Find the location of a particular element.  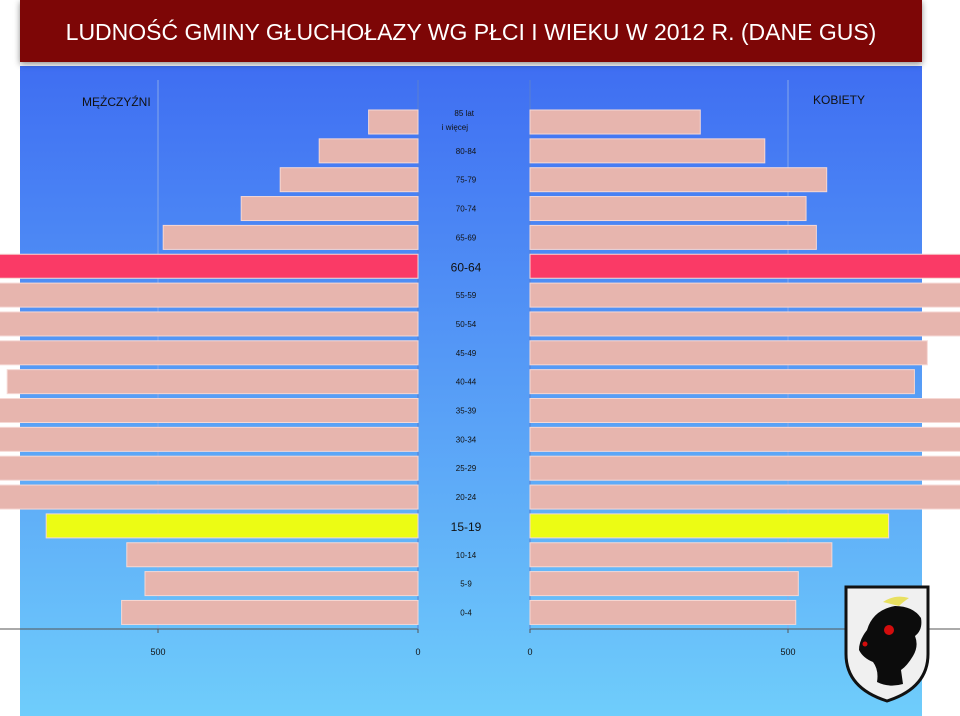

series-label-women: KOBIETY is located at coordinates (839, 100).